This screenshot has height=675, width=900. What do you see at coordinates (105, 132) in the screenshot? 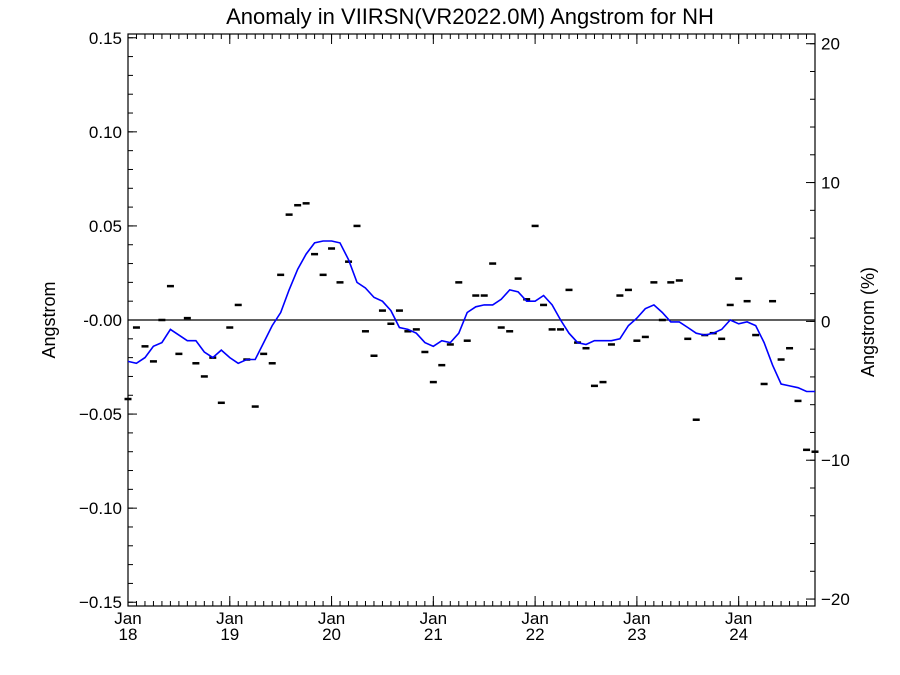
I see `y-tick-label-left: 0.10` at bounding box center [105, 132].